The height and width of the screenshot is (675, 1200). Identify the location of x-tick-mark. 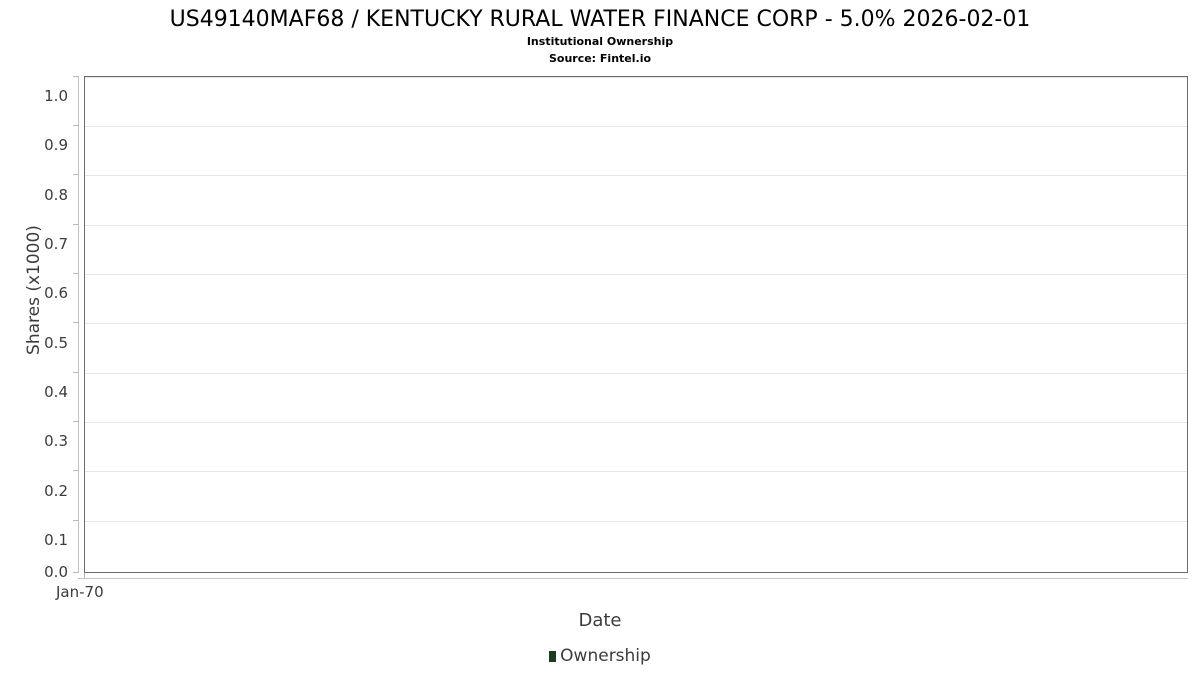
(84, 576).